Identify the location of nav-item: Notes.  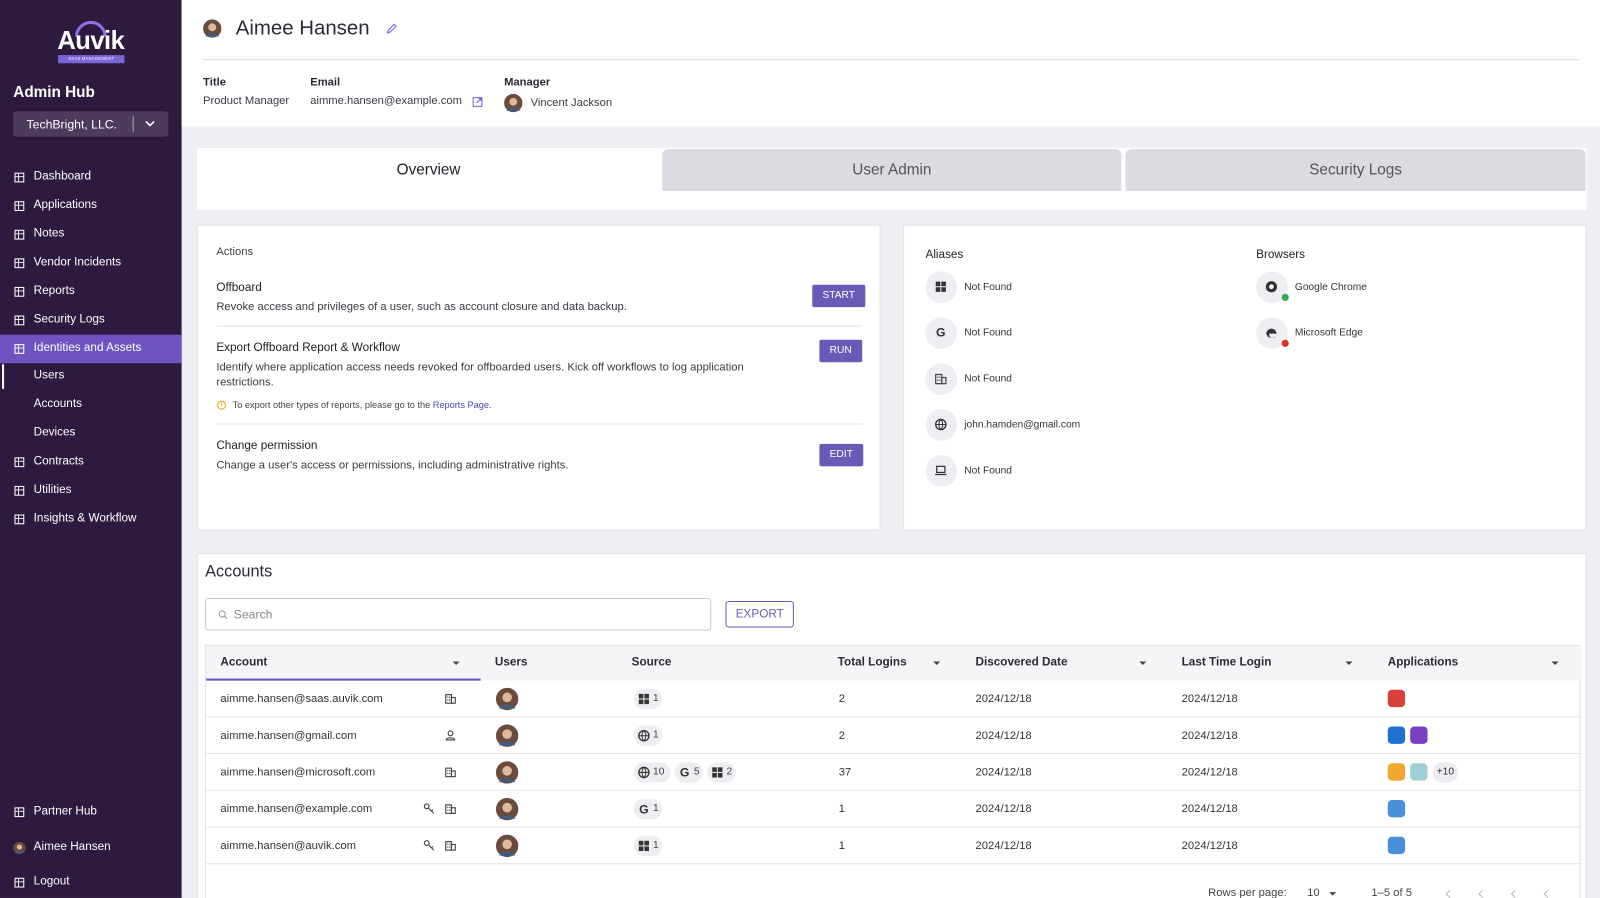
(91, 234).